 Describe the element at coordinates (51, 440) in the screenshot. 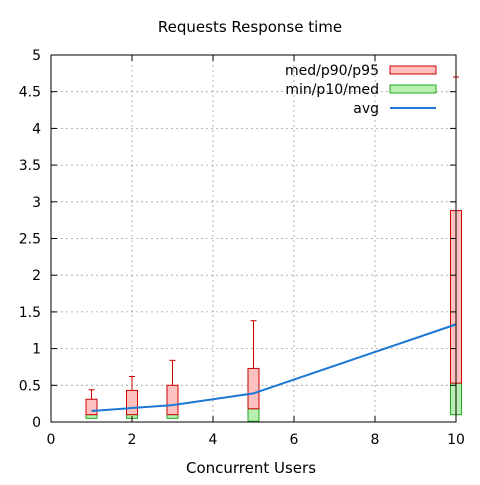

I see `x-tick-label: 0` at that location.